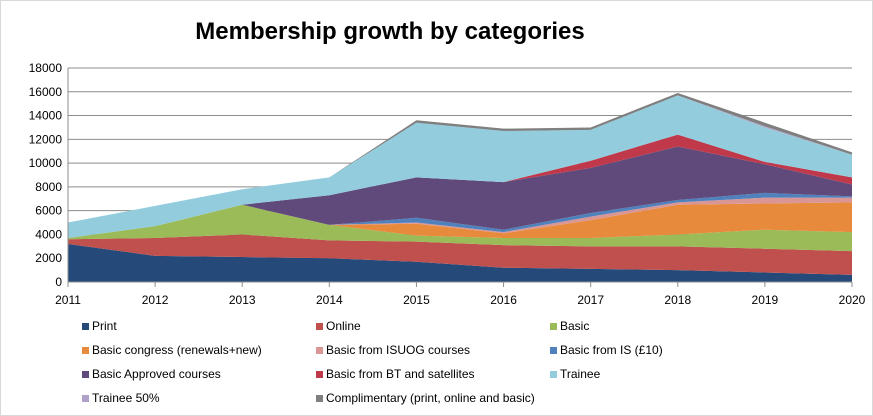 This screenshot has width=873, height=416. Describe the element at coordinates (58, 282) in the screenshot. I see `y-tick-label: 0` at that location.